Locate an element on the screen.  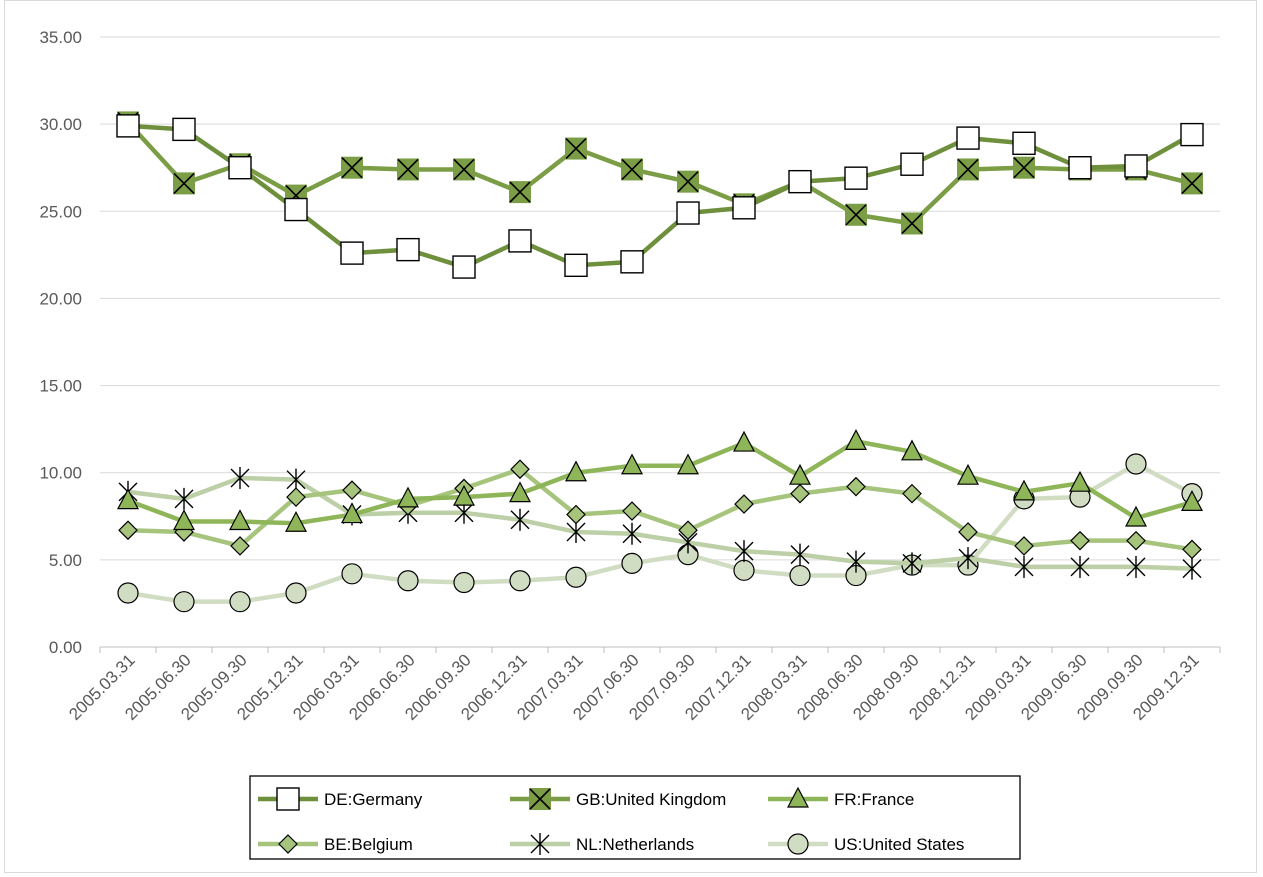
y-tick-label: 10.00 is located at coordinates (60, 473).